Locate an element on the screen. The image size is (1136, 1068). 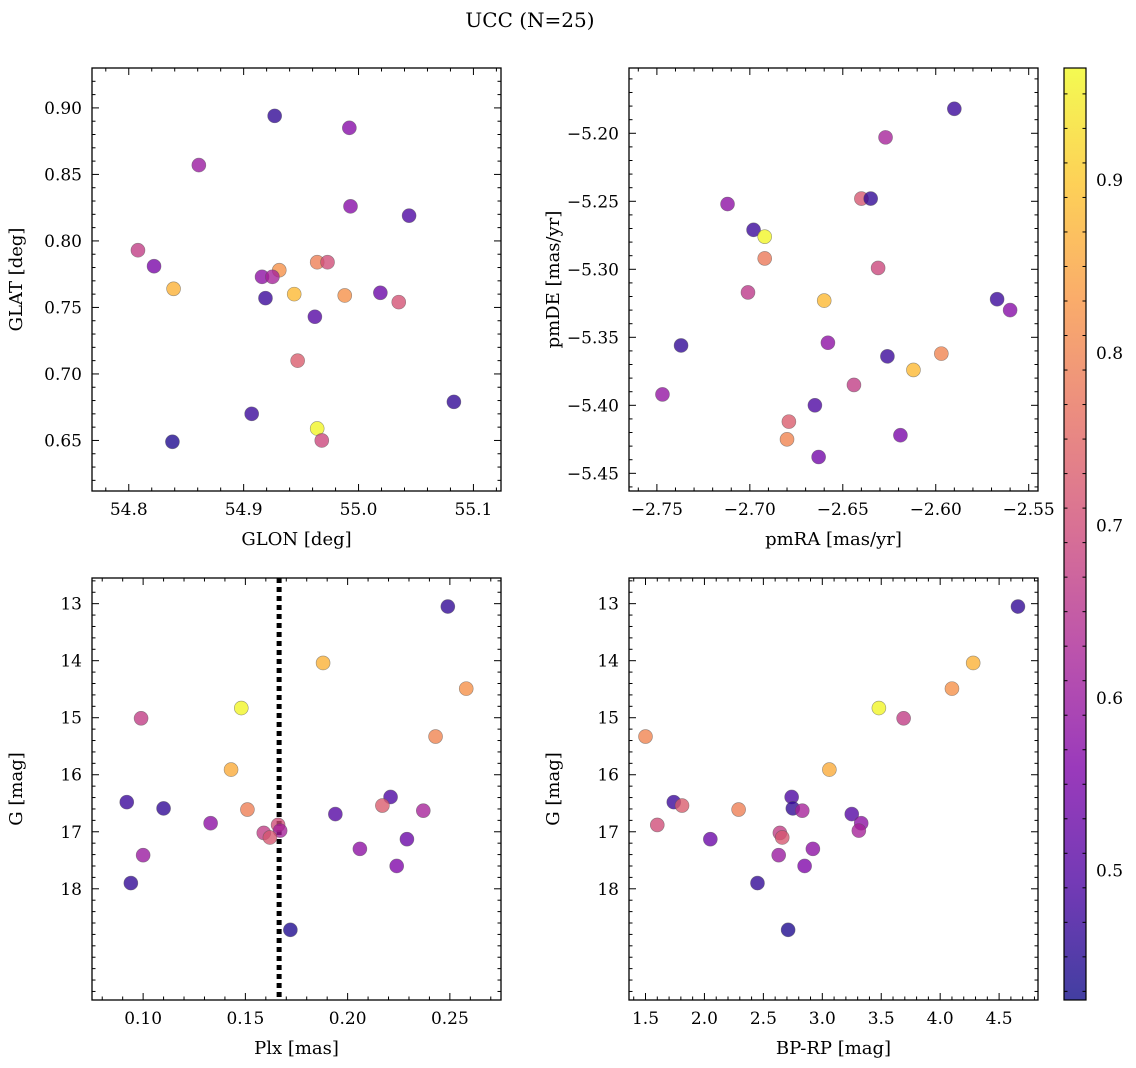
x-tick-label: 4.5 is located at coordinates (999, 1019).